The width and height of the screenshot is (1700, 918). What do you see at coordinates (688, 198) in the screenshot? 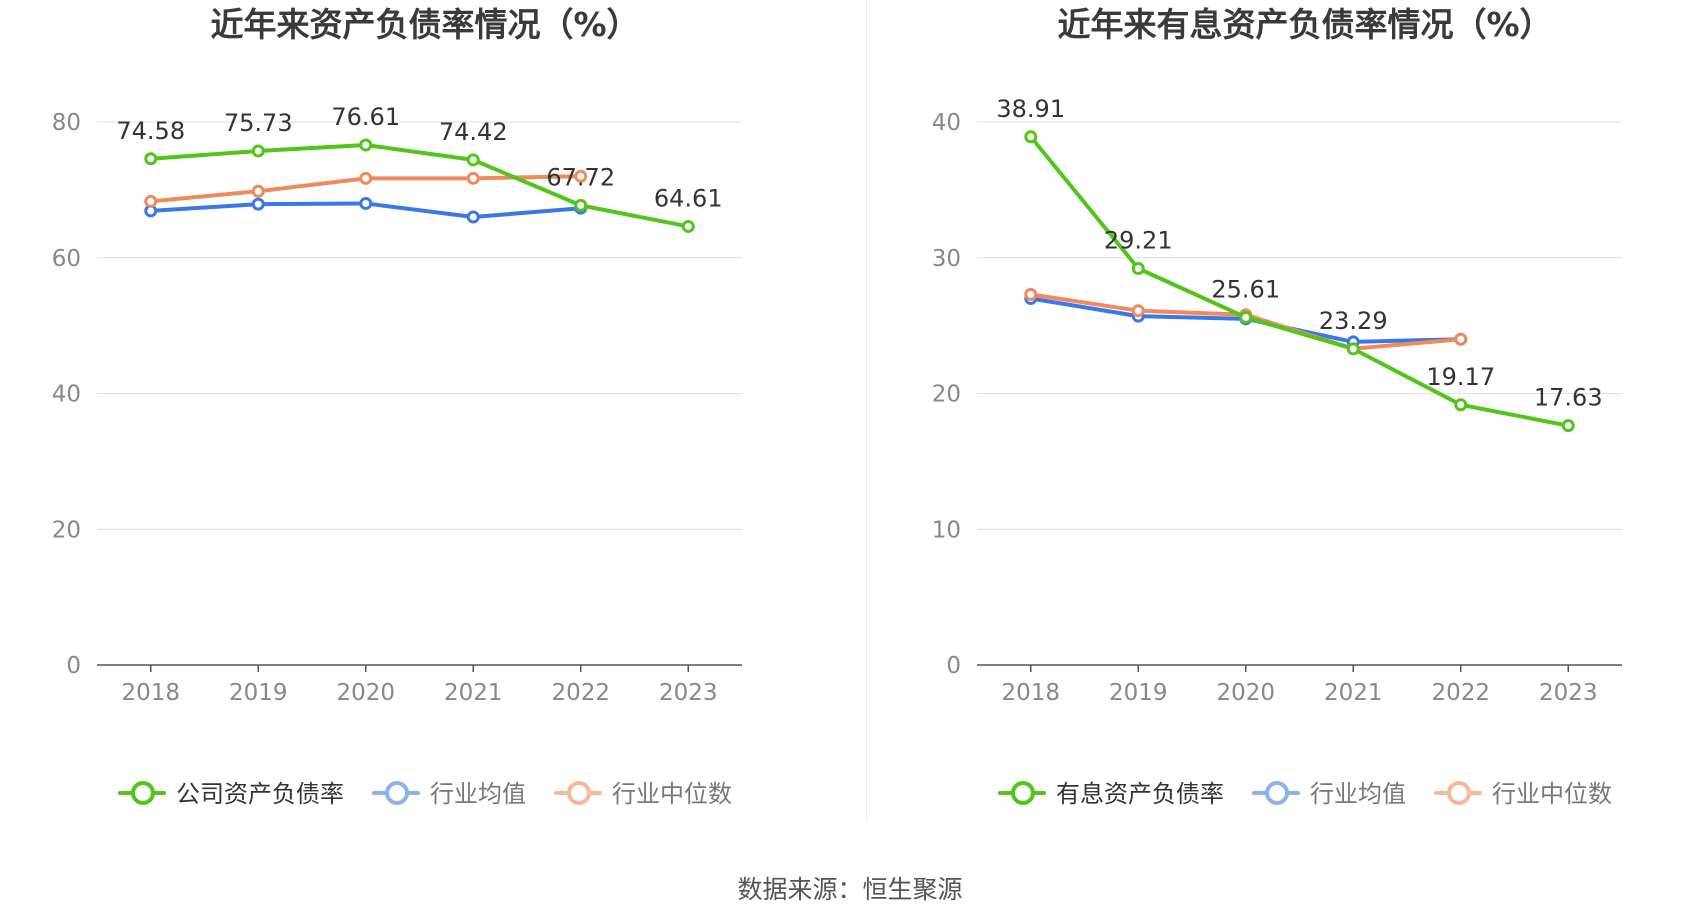
I see `data-label: 64.61` at bounding box center [688, 198].